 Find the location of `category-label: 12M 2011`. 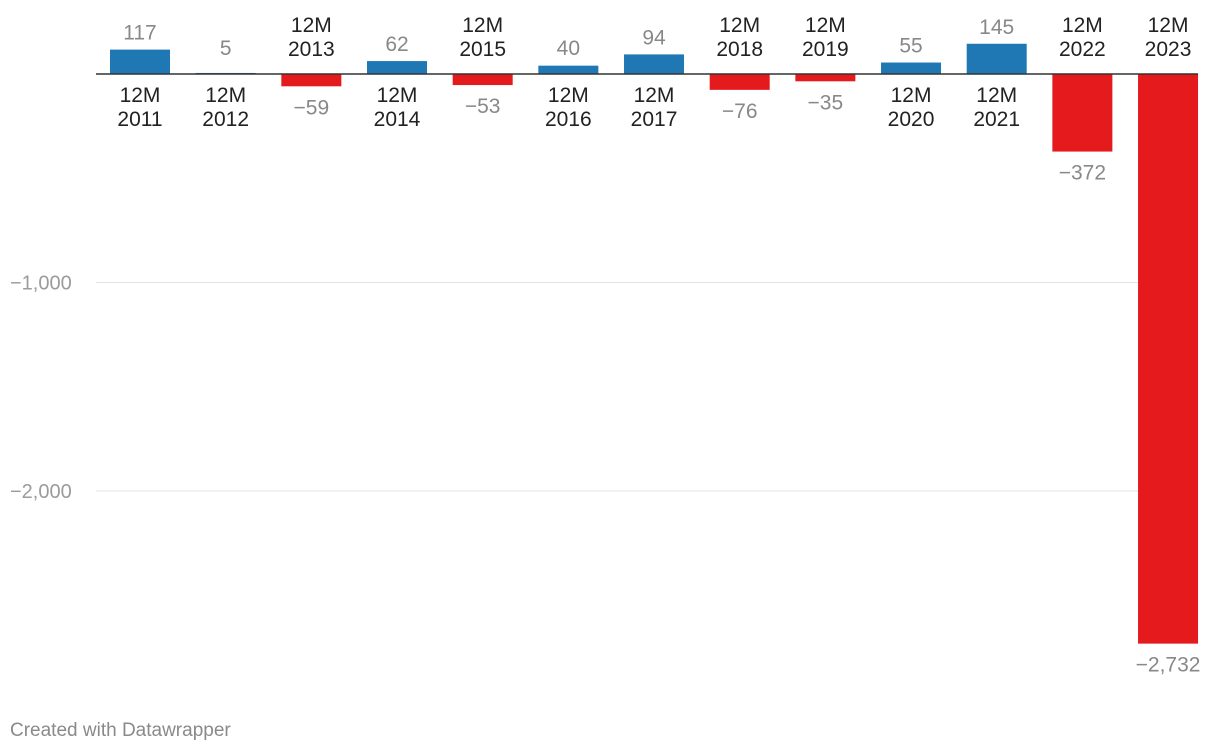

category-label: 12M 2011 is located at coordinates (139, 107).